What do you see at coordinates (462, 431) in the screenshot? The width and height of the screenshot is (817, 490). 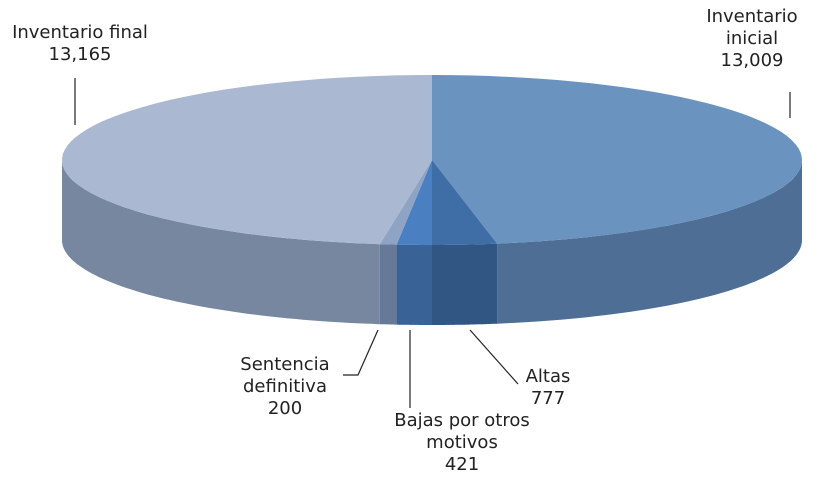 I see `category-label: Bajas por otros motivos` at bounding box center [462, 431].